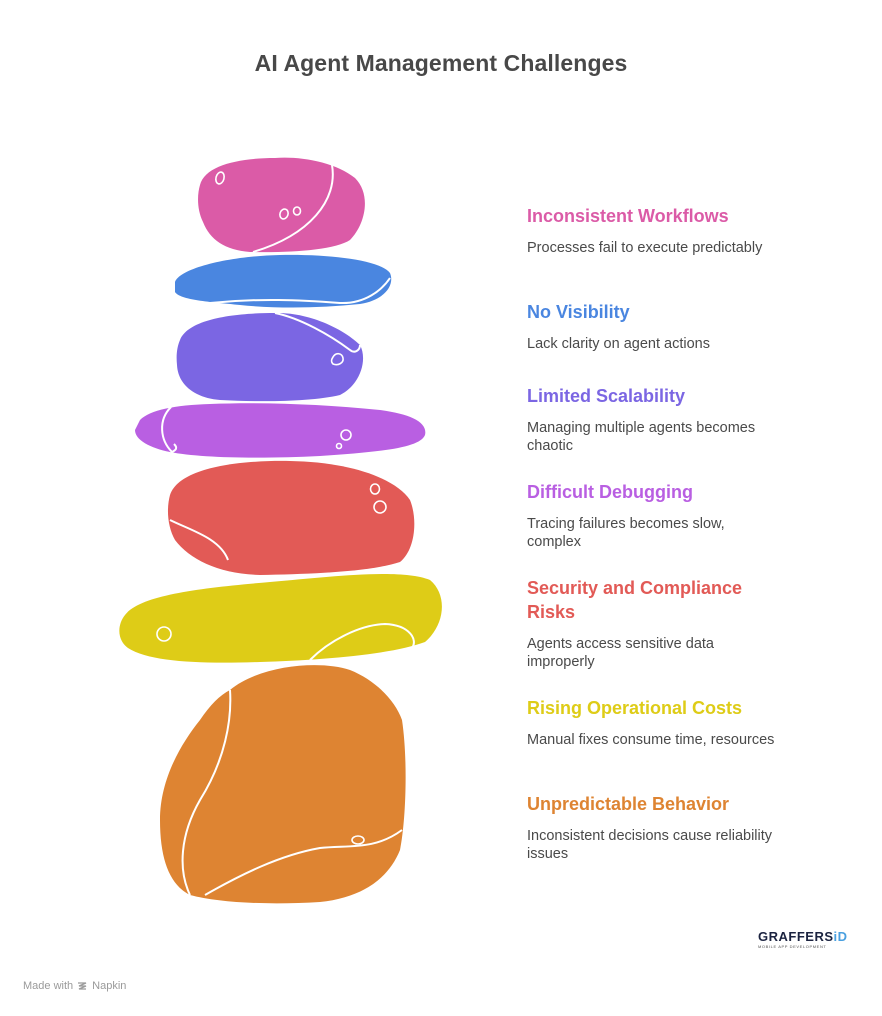 The width and height of the screenshot is (882, 1016). Describe the element at coordinates (281, 205) in the screenshot. I see `stone-inconsistent-workflows` at that location.